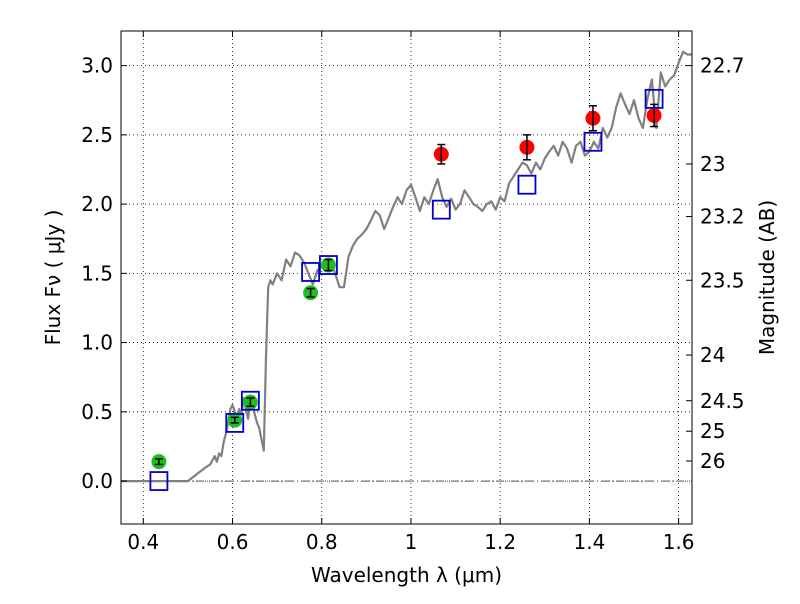  Describe the element at coordinates (53, 278) in the screenshot. I see `y-axis-title: Flux Fν ( μJy )` at that location.